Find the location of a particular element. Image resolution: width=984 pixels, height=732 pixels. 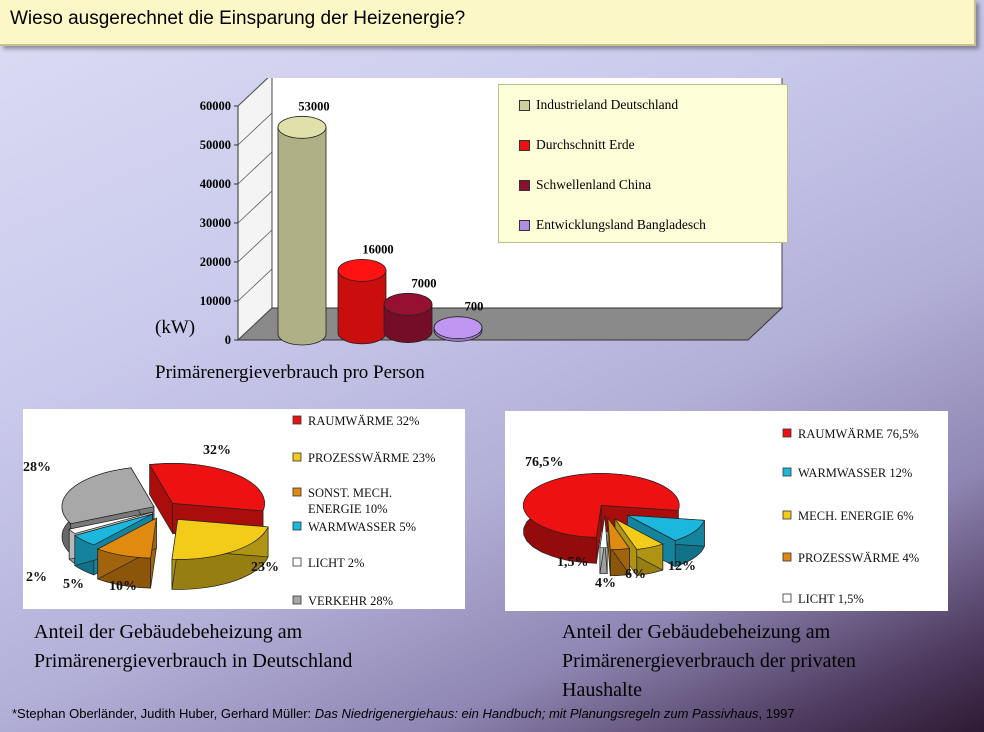

bar-value-label: 16000 is located at coordinates (377, 249).